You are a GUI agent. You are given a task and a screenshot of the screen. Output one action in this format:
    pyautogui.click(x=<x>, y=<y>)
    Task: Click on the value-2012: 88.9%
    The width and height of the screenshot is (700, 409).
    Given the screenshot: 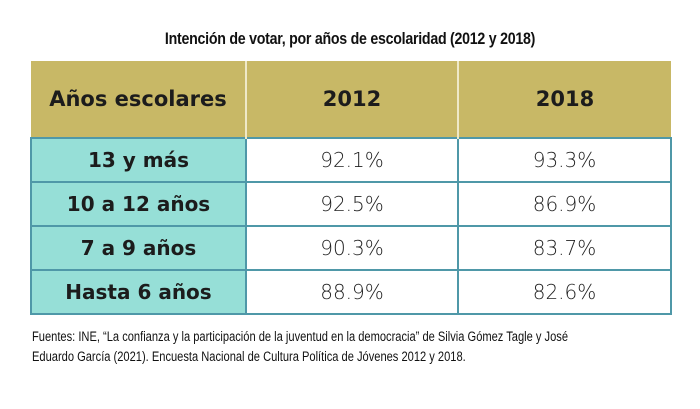 What is the action you would take?
    pyautogui.click(x=352, y=292)
    